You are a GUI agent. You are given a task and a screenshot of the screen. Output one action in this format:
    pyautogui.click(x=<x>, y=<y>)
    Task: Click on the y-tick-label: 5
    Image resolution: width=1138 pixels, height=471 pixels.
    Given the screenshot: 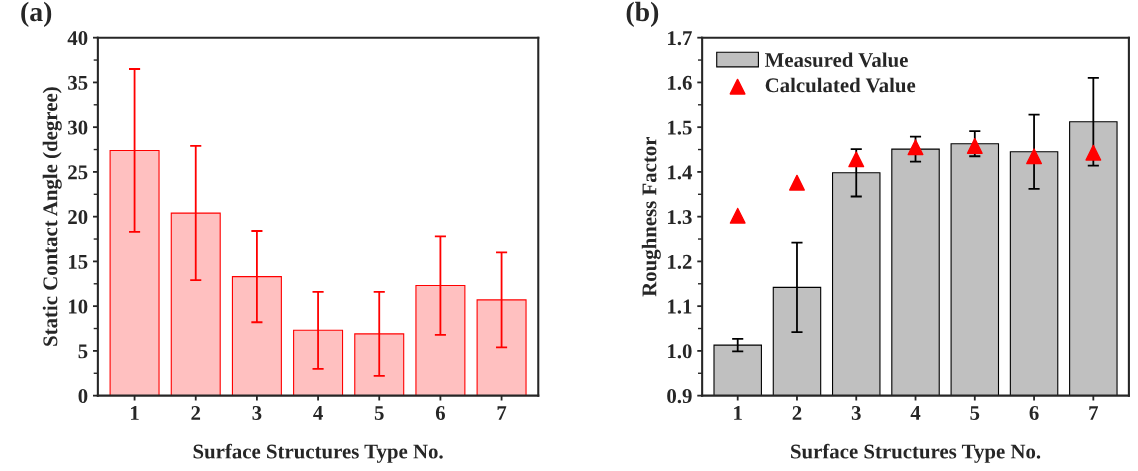 What is the action you would take?
    pyautogui.click(x=83, y=351)
    